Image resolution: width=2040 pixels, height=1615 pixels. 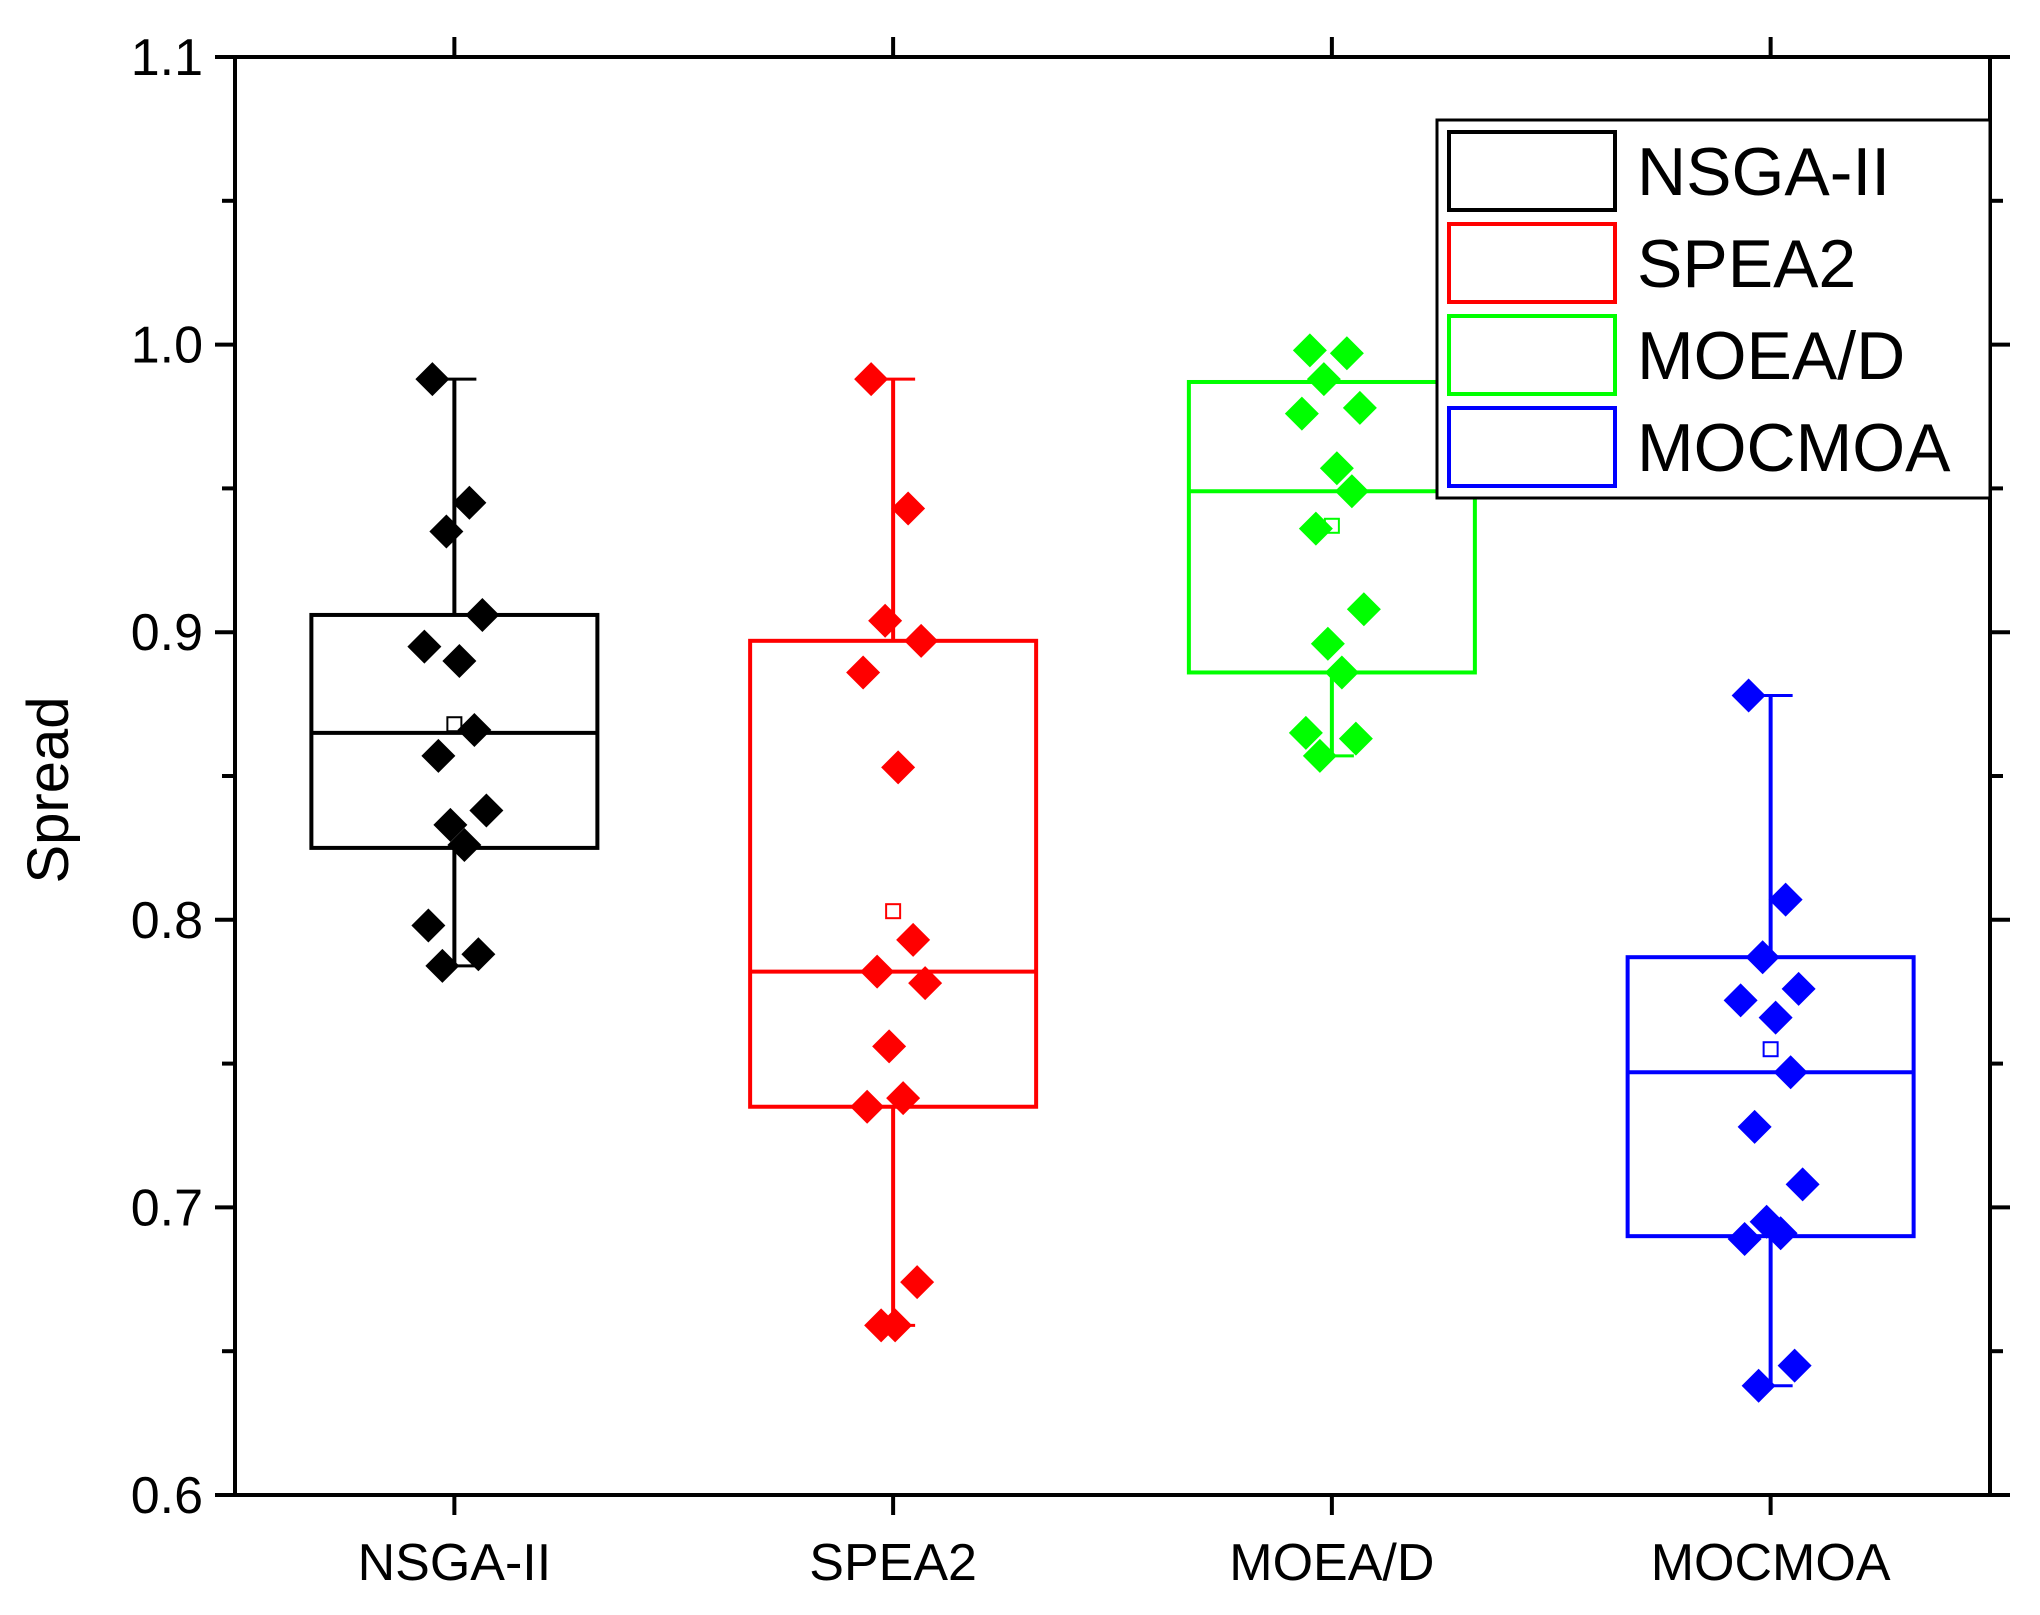 I want to click on y-tick-label: 0.6, so click(x=167, y=1496).